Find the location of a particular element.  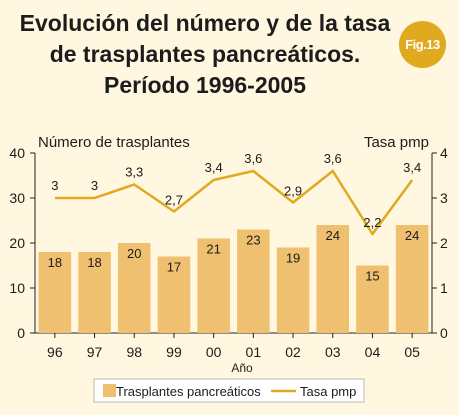

bar-data-label: 15 is located at coordinates (372, 276).